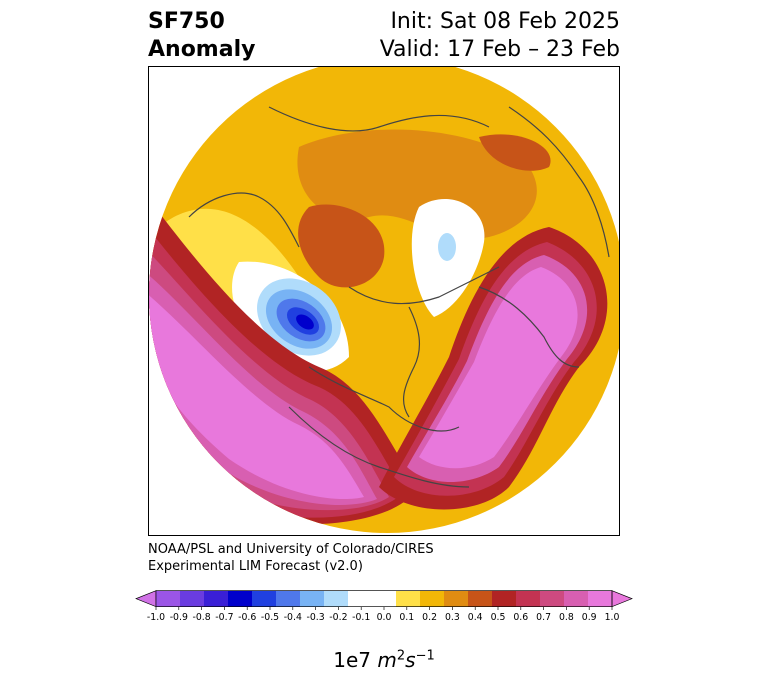  What do you see at coordinates (361, 617) in the screenshot?
I see `colorbar-tick-label: -0.1` at bounding box center [361, 617].